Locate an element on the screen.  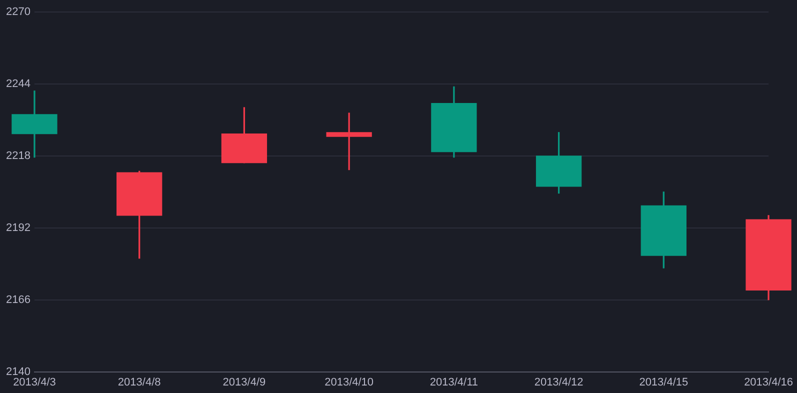
x-tick-label: 2013/4/11 is located at coordinates (454, 382).